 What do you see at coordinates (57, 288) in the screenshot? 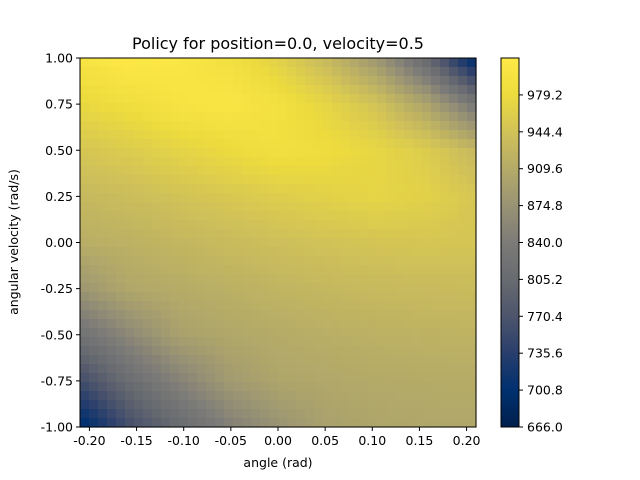
I see `y-tick-label: -0.25` at bounding box center [57, 288].